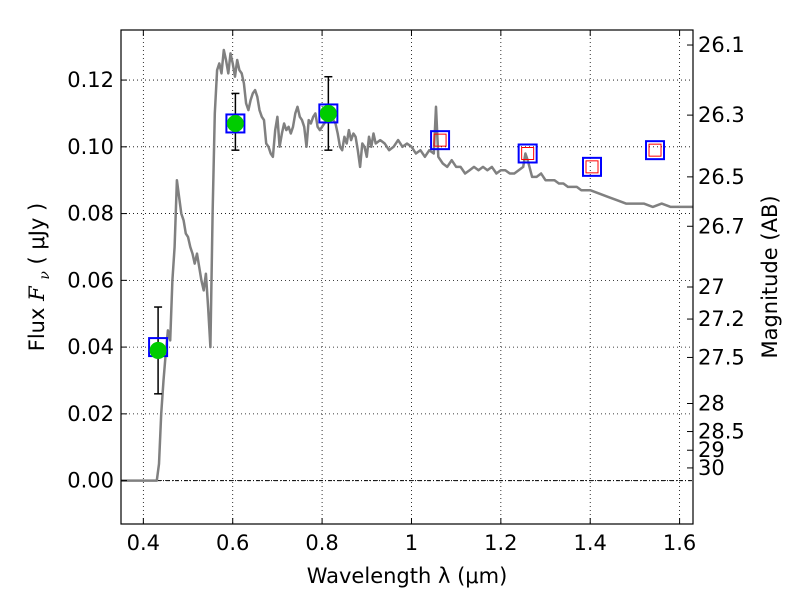  Describe the element at coordinates (143, 543) in the screenshot. I see `x-tick-label: 0.4` at that location.